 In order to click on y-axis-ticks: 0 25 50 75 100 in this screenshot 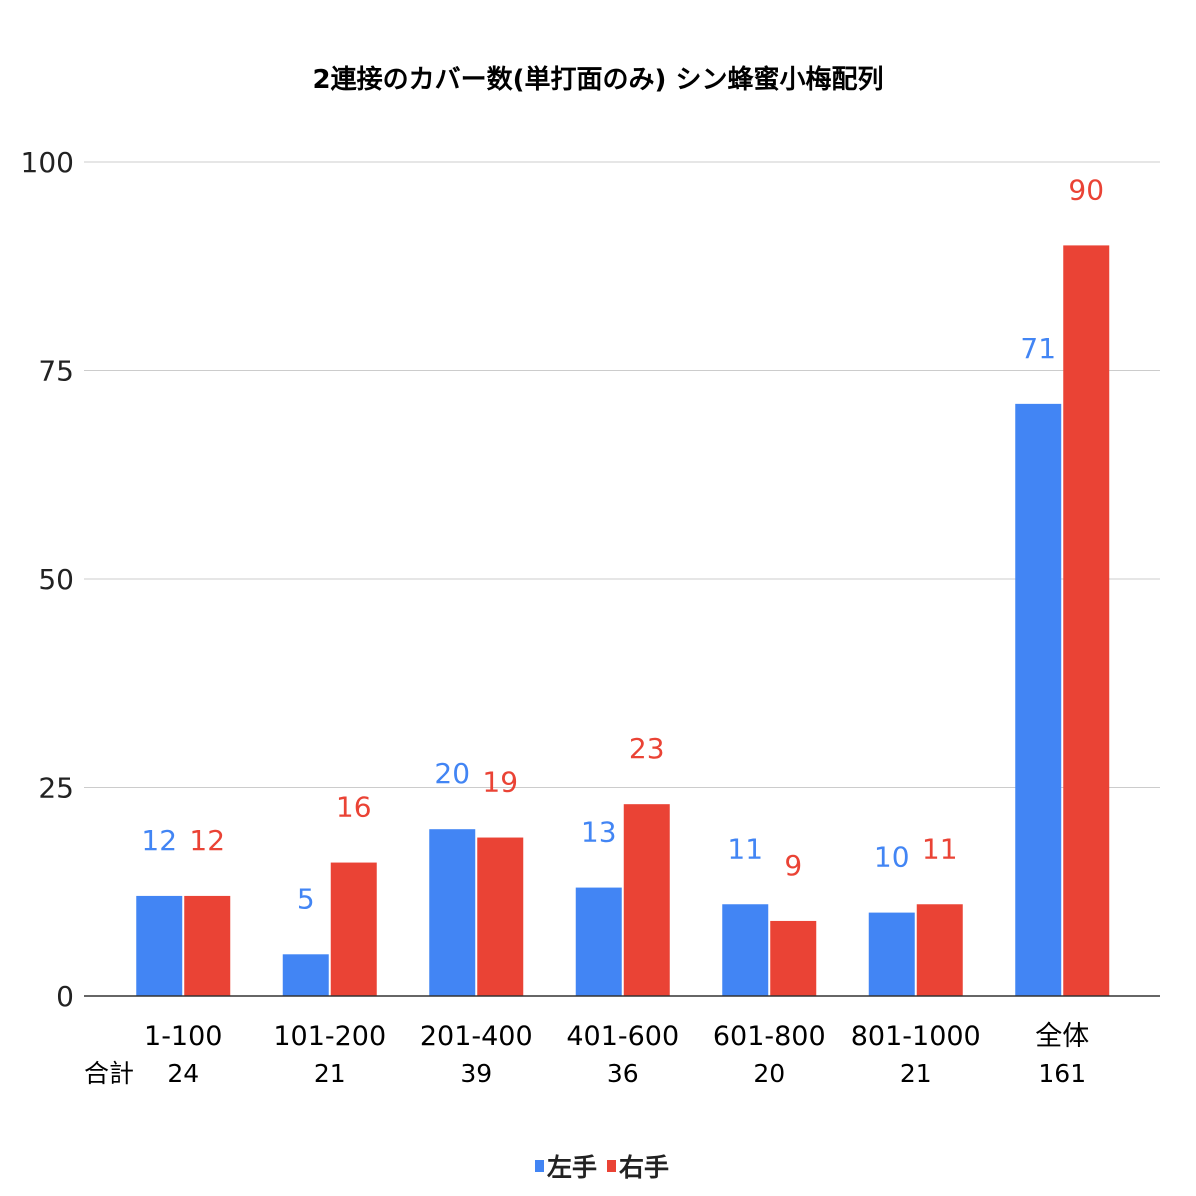, I will do `click(47, 579)`.